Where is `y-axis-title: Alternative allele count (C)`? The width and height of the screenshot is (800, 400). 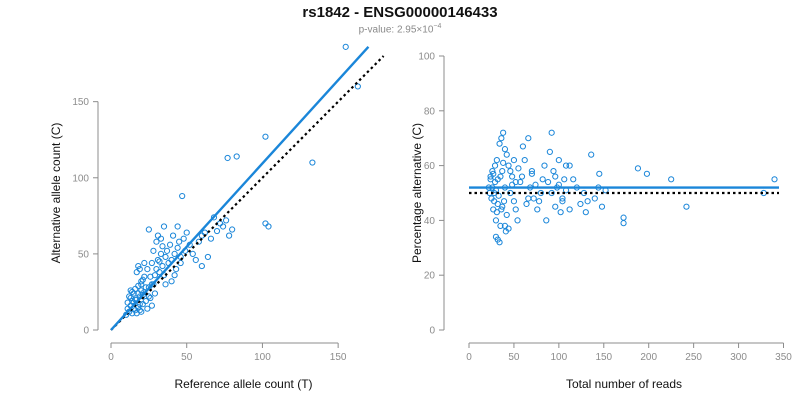
y-axis-title: Alternative allele count (C) is located at coordinates (56, 193).